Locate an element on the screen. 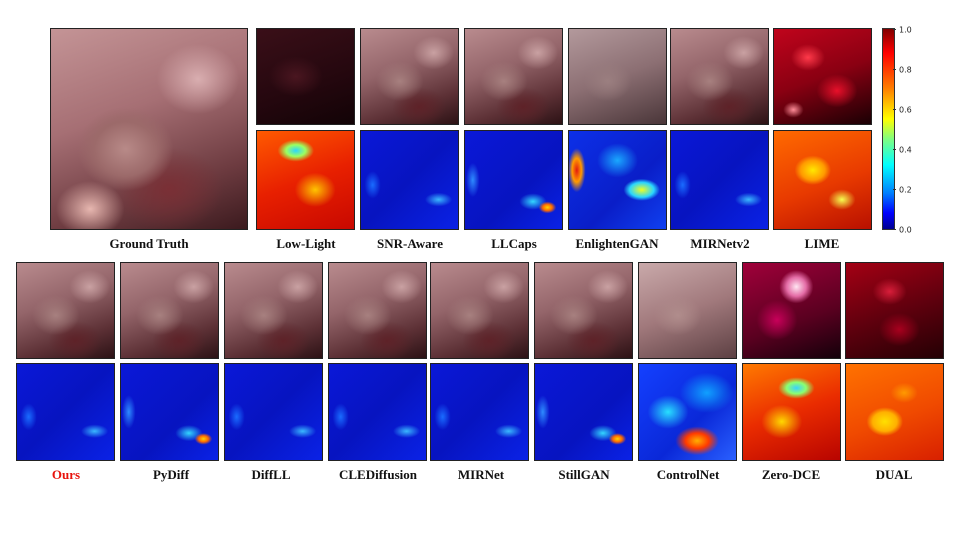  top-image-low-light is located at coordinates (305, 76).